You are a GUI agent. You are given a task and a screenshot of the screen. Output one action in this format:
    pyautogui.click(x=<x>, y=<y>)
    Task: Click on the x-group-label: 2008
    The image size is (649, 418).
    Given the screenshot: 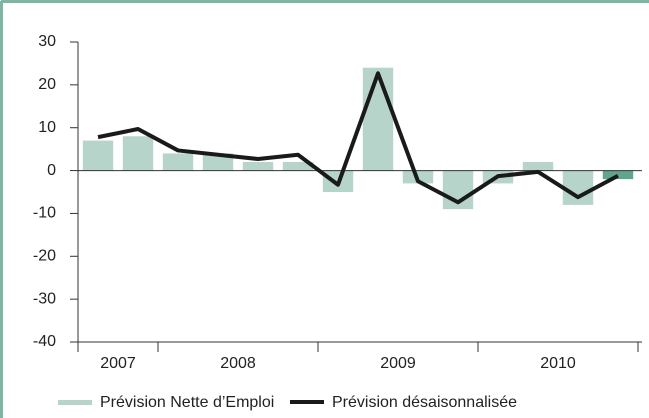 What is the action you would take?
    pyautogui.click(x=238, y=363)
    